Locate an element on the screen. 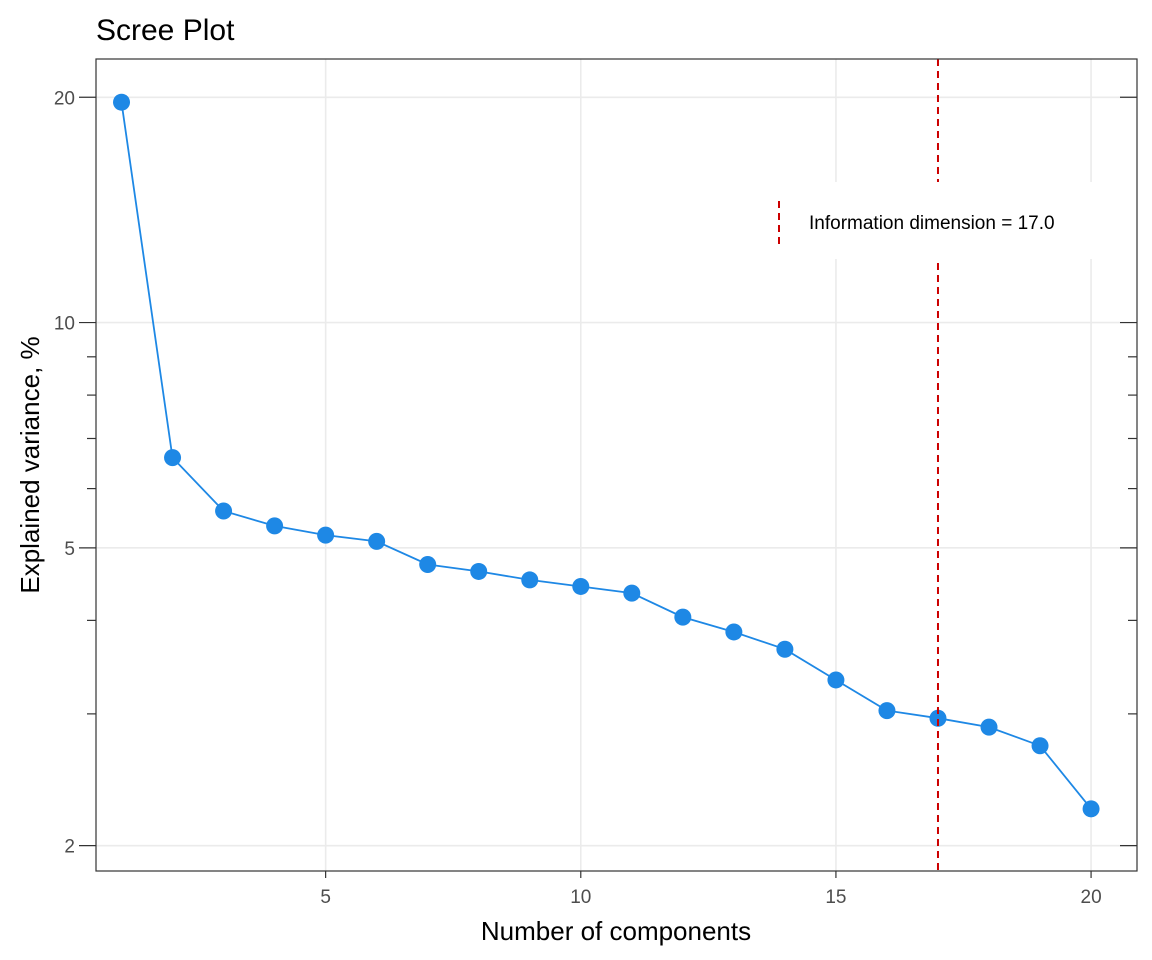 The width and height of the screenshot is (1152, 960). legend-label: Information dimension = 17.0 is located at coordinates (932, 223).